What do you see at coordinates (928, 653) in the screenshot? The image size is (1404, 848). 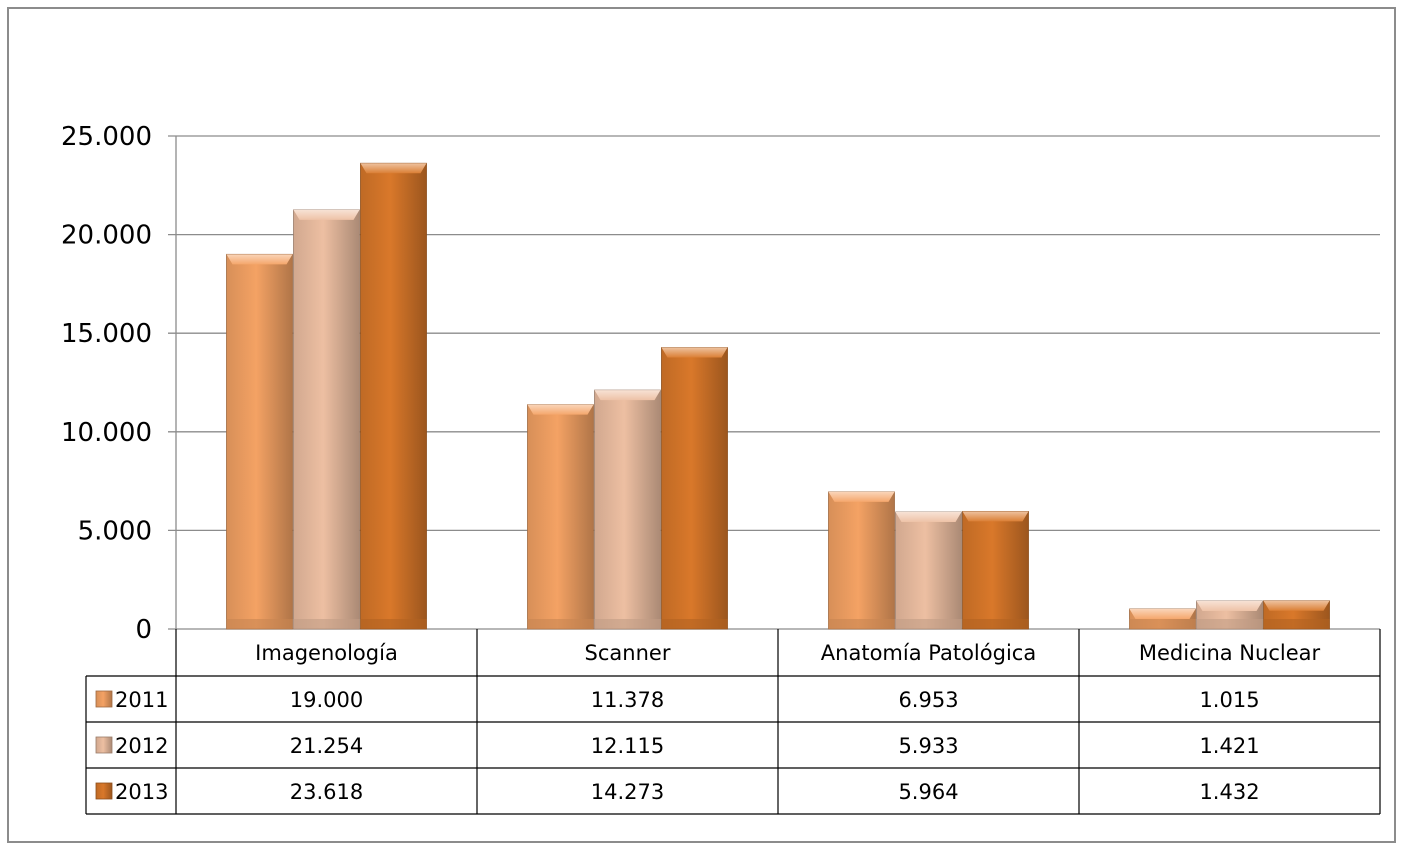 I see `x-category-label: Anatomía Patológica` at bounding box center [928, 653].